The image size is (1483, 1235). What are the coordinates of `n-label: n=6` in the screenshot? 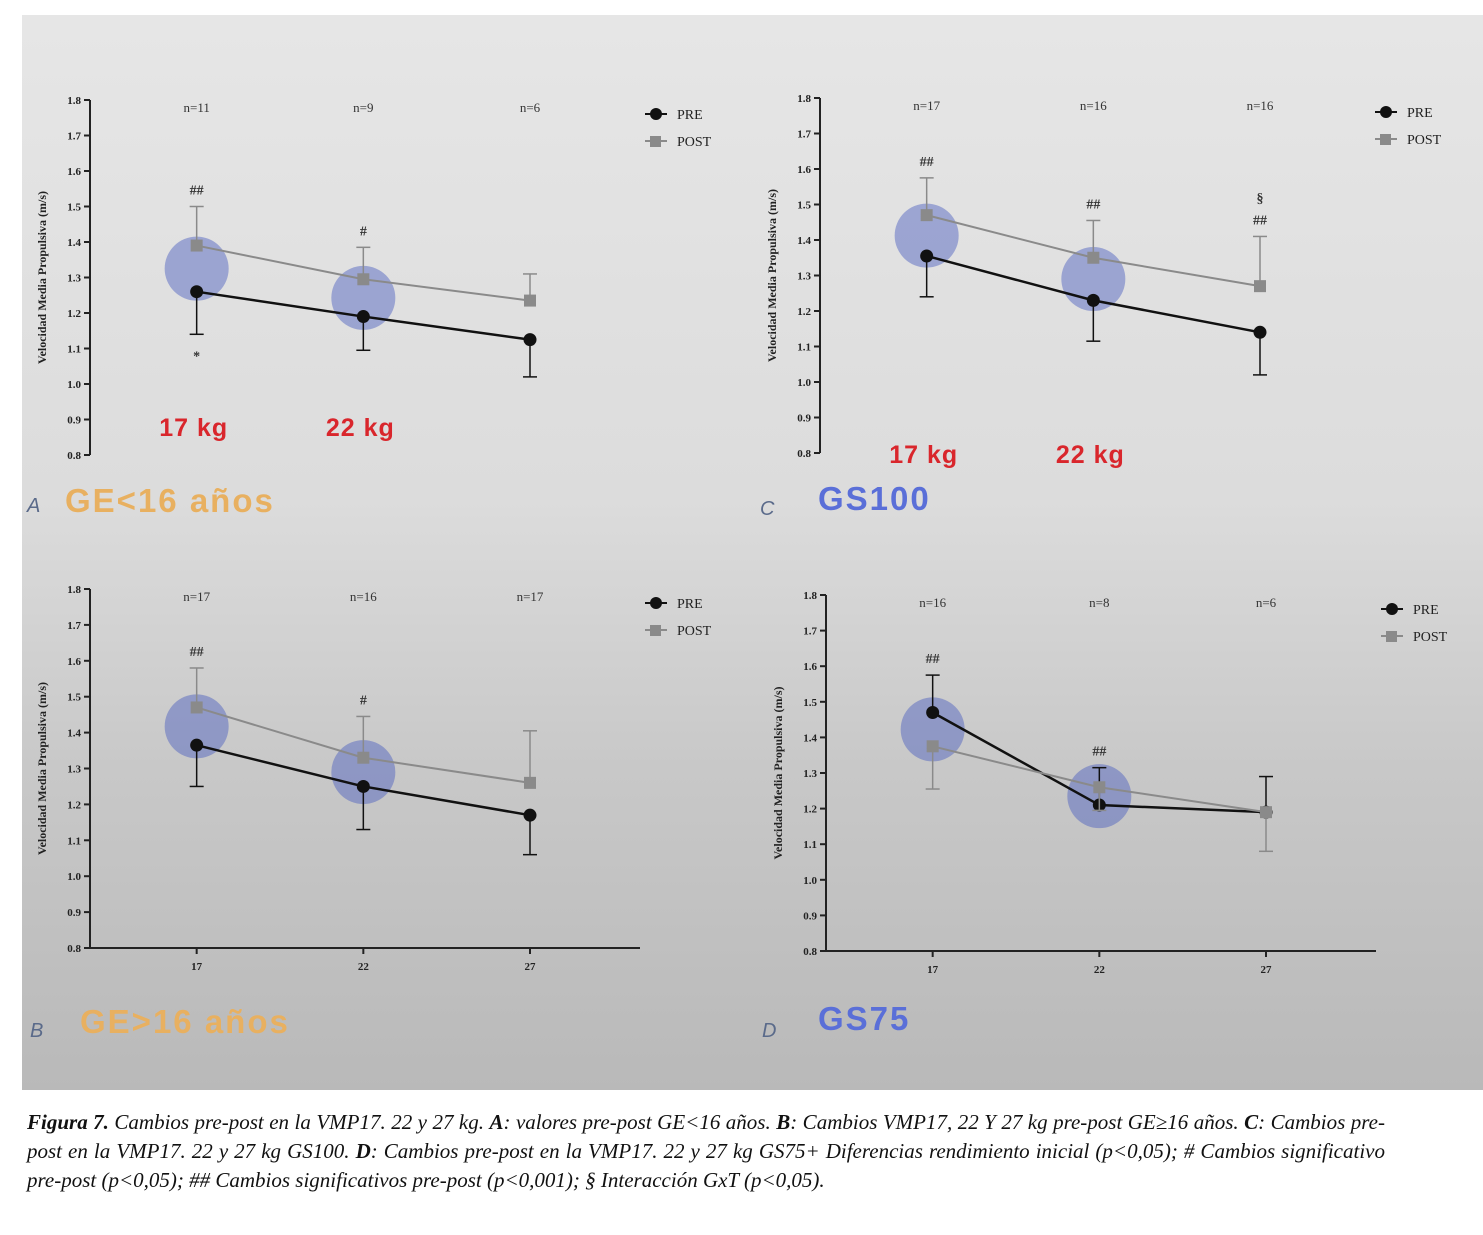 It's located at (530, 107).